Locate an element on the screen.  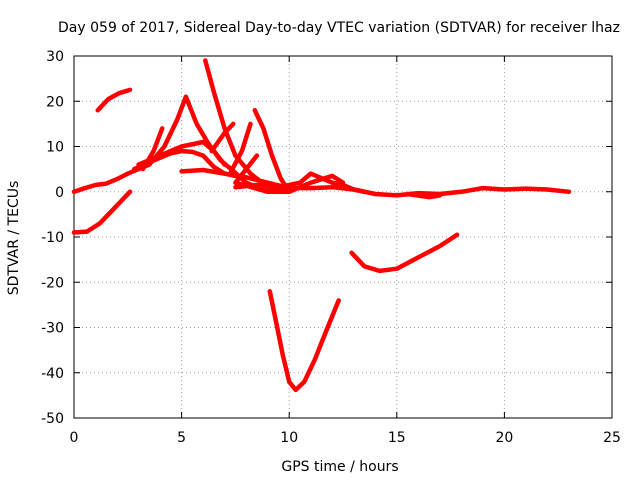
y-axis-label: SDTVAR / TECUs is located at coordinates (14, 238).